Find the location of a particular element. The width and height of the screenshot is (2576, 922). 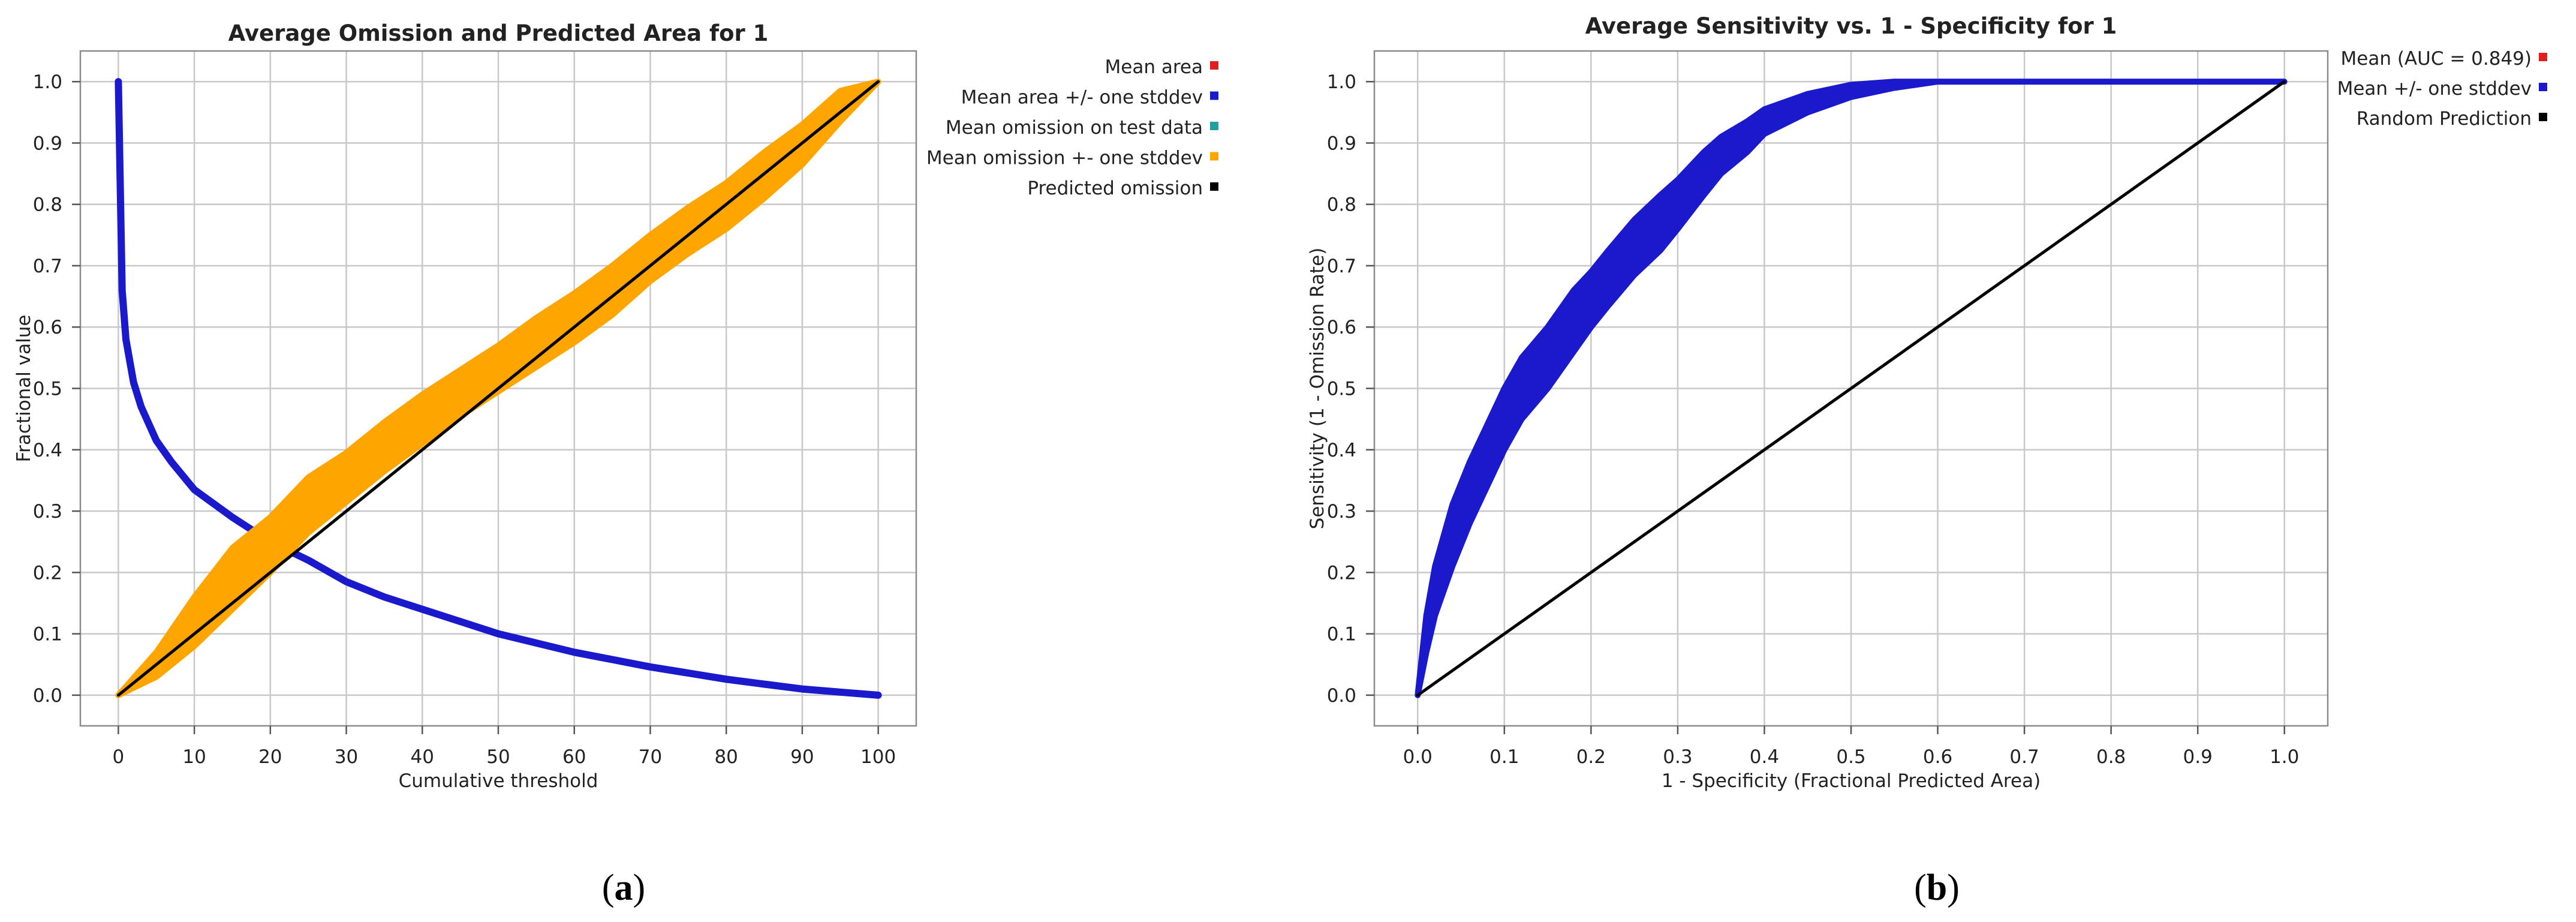

legend-label: Mean (AUC = 0.849) is located at coordinates (2436, 59).